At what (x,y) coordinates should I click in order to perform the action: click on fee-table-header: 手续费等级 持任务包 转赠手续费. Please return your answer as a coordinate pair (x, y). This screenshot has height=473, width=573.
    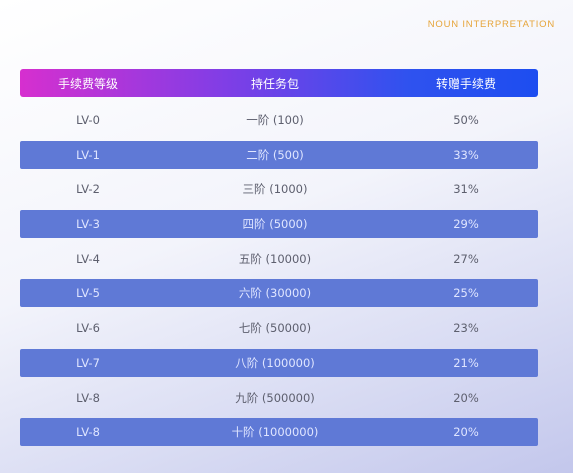
    Looking at the image, I should click on (279, 83).